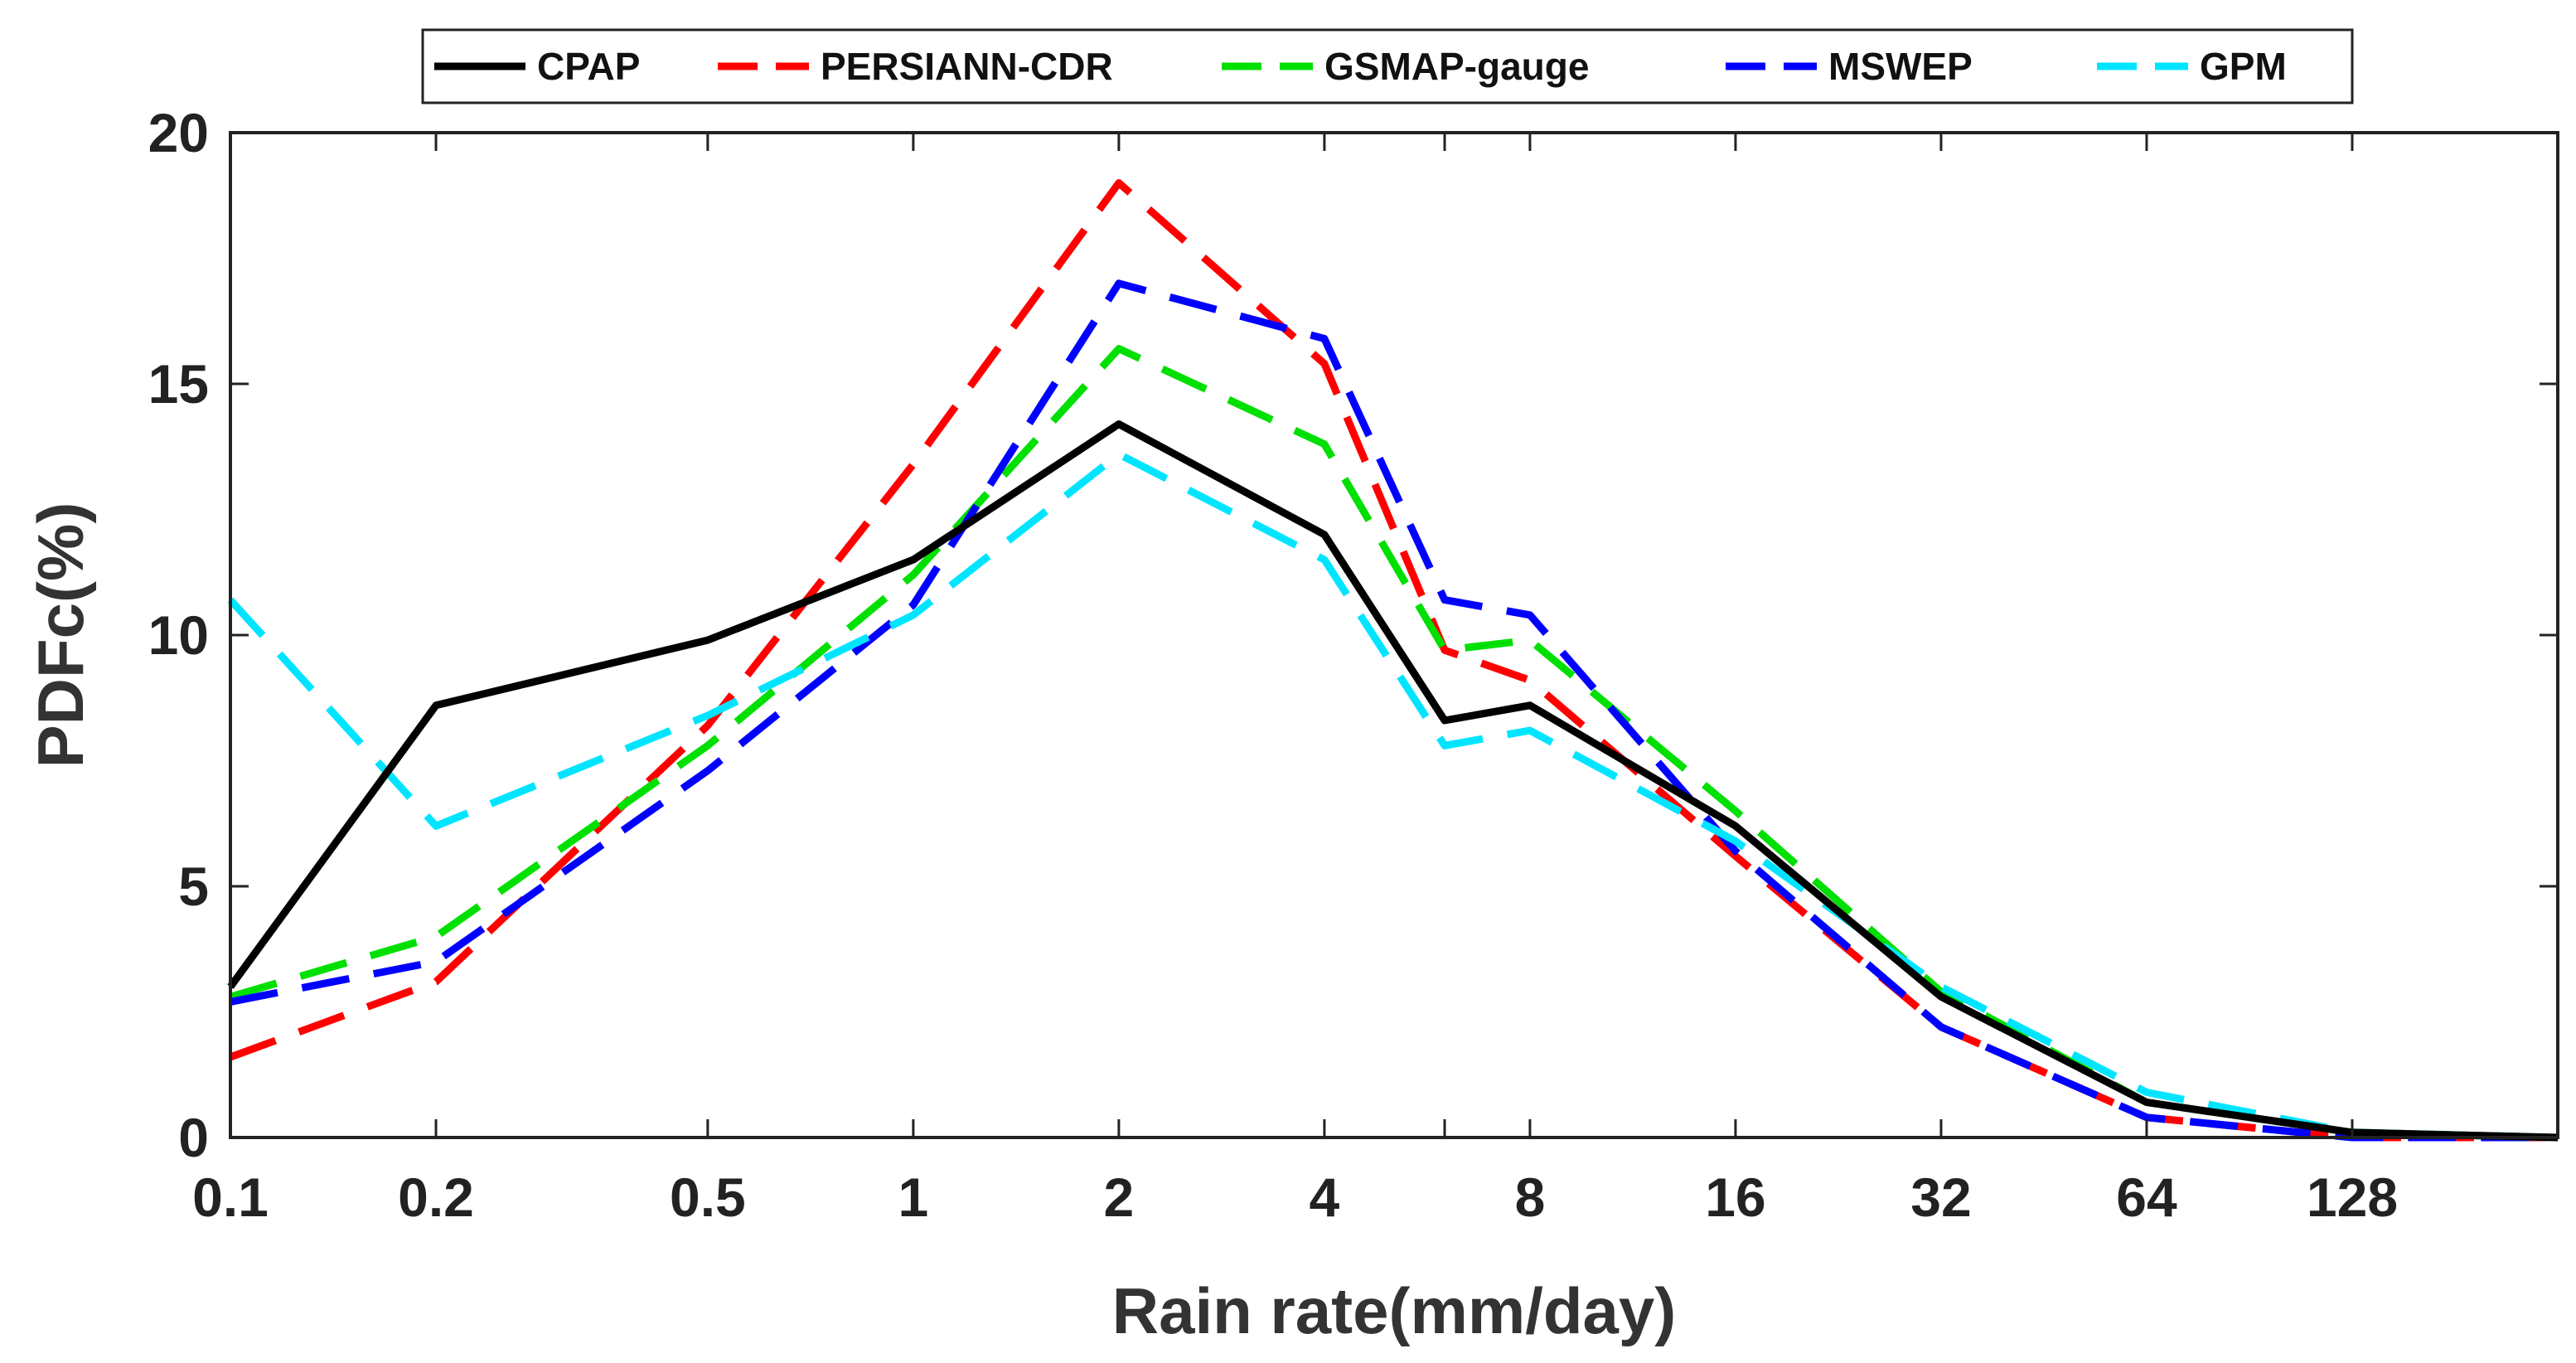  I want to click on x-tick-label: 16, so click(1735, 1197).